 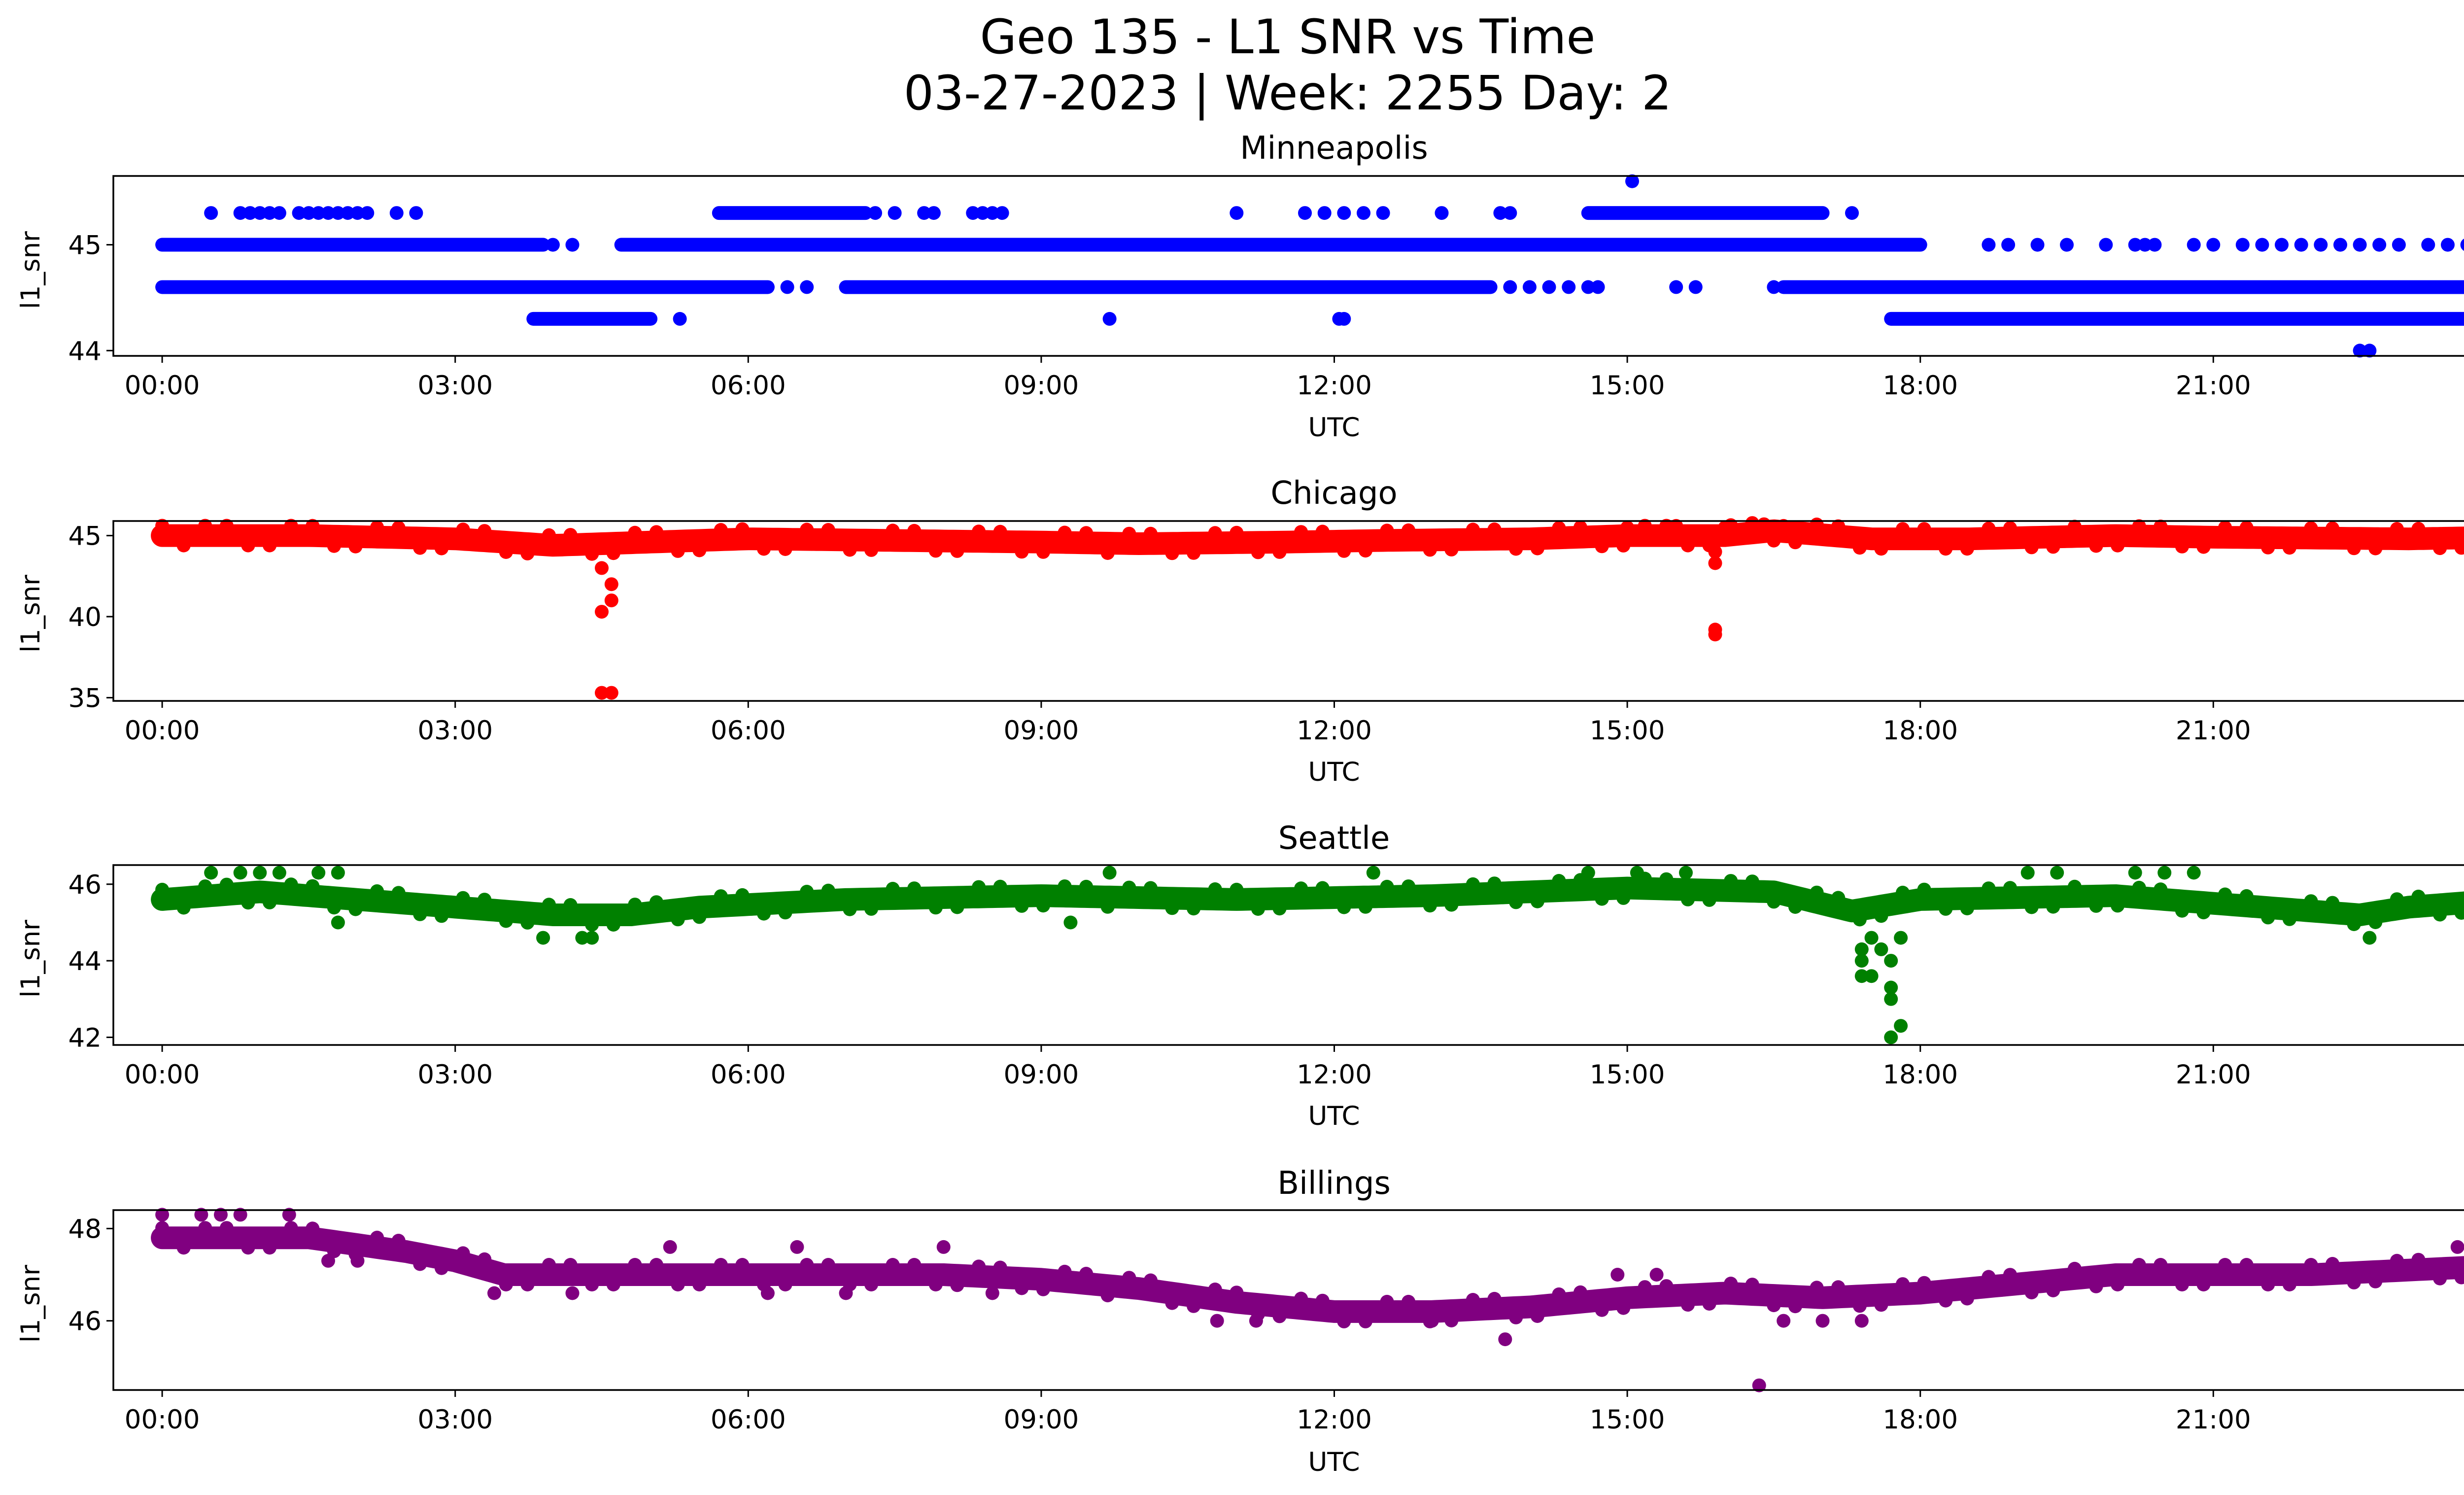 What do you see at coordinates (455, 1075) in the screenshot?
I see `x-tick-label: 03:00` at bounding box center [455, 1075].